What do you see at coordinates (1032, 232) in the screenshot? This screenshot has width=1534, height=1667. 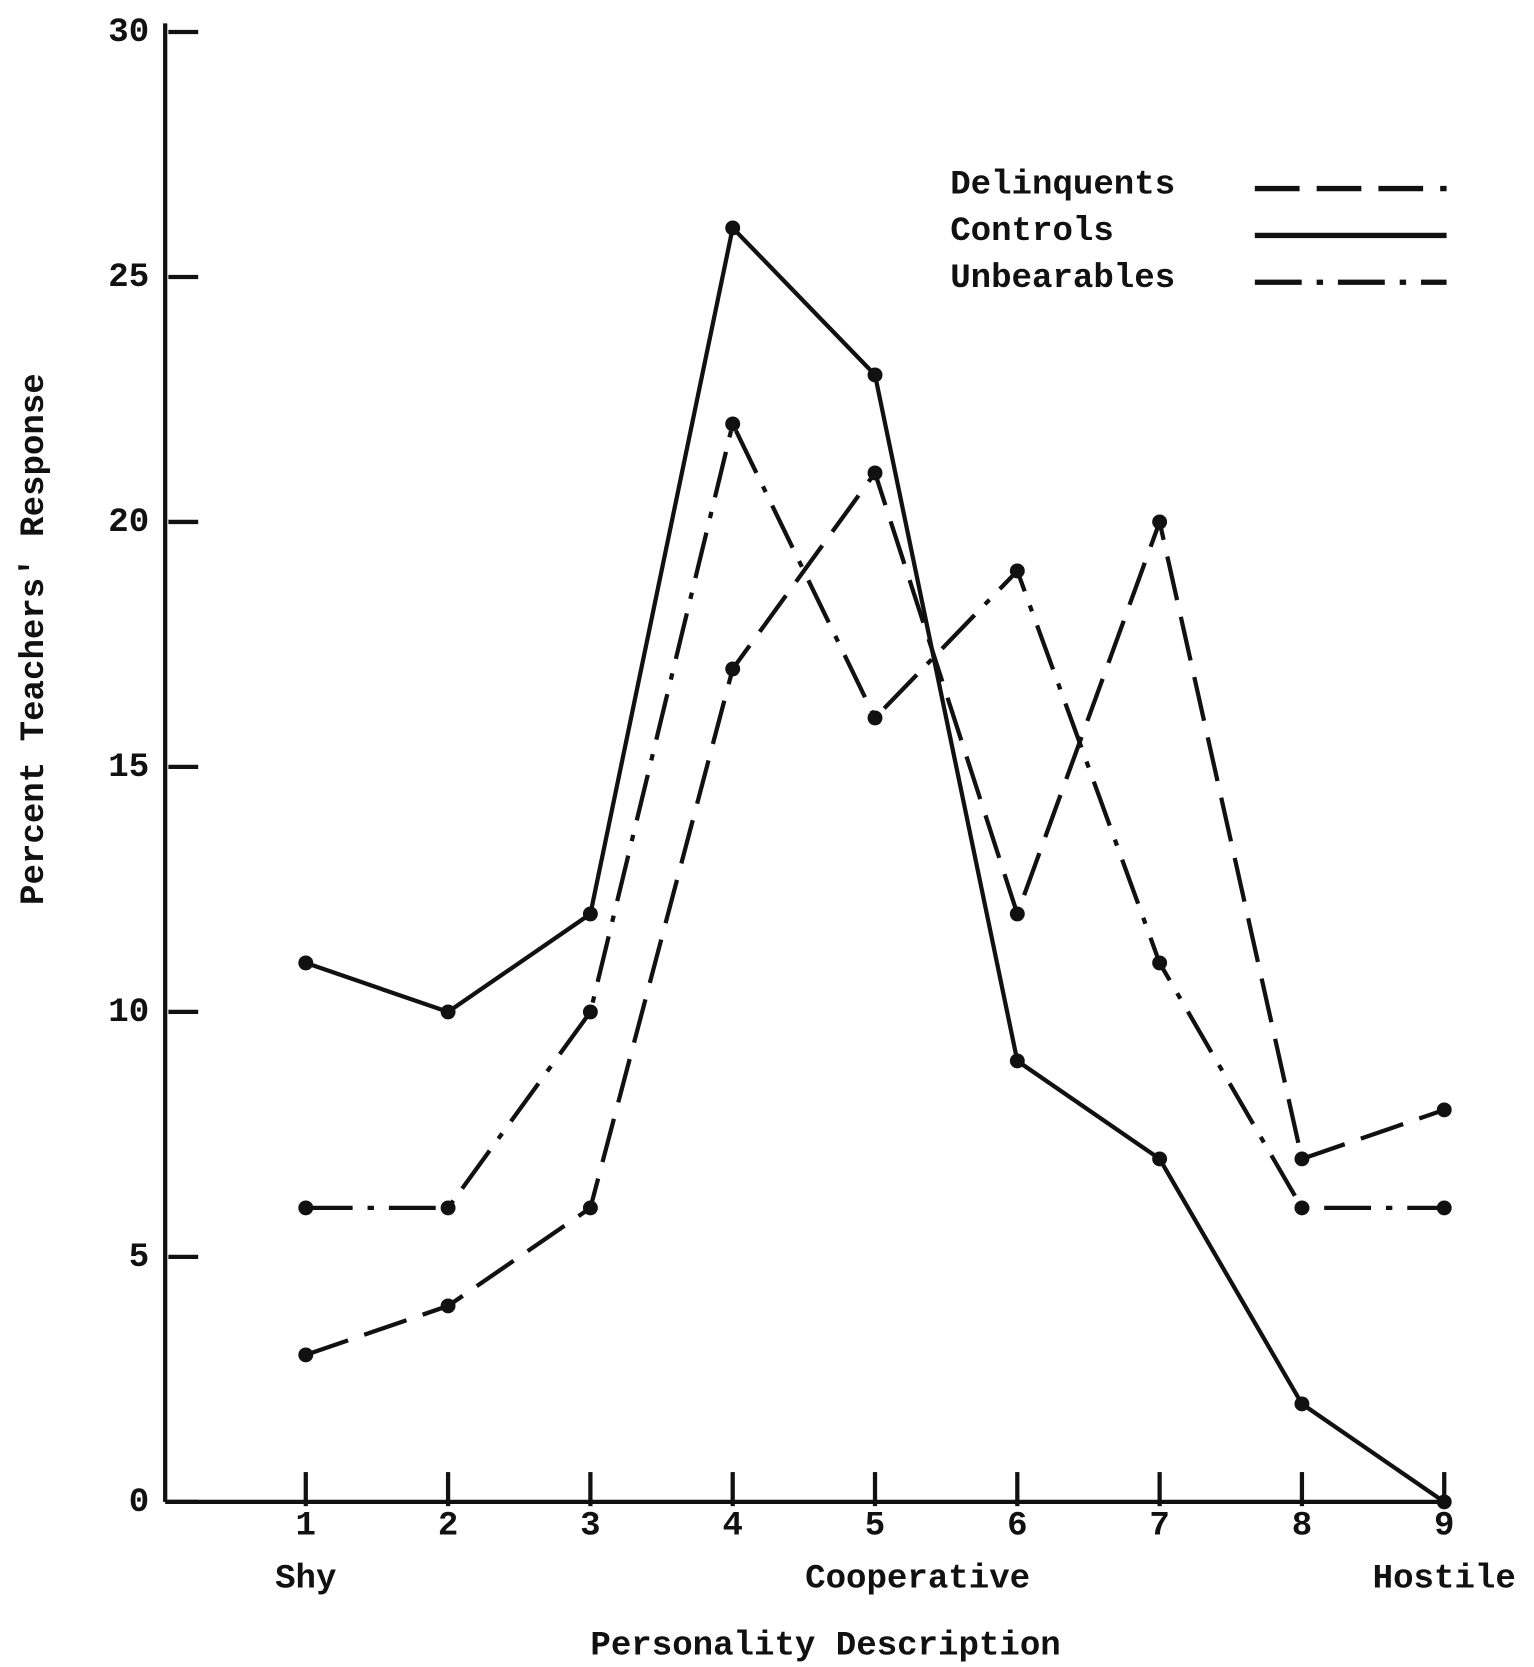 I see `legend-label: Controls` at bounding box center [1032, 232].